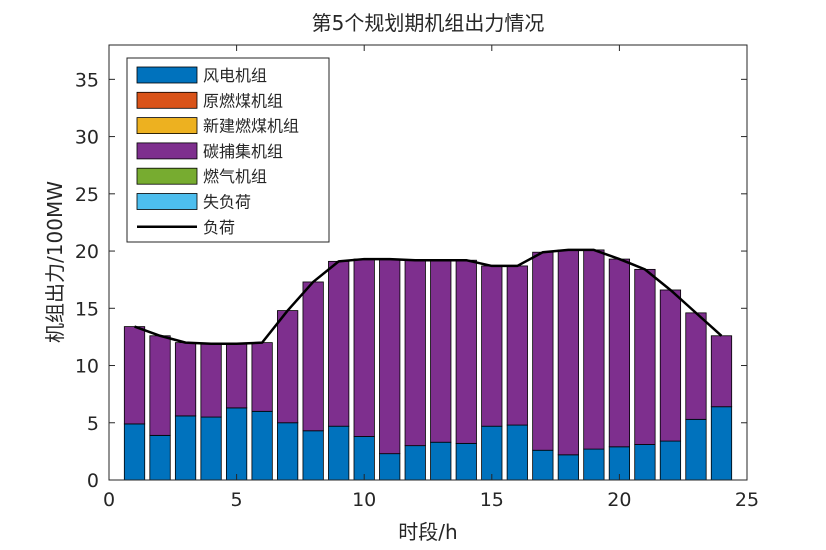 This screenshot has height=550, width=826. What do you see at coordinates (219, 227) in the screenshot?
I see `legend-label-6: 负荷` at bounding box center [219, 227].